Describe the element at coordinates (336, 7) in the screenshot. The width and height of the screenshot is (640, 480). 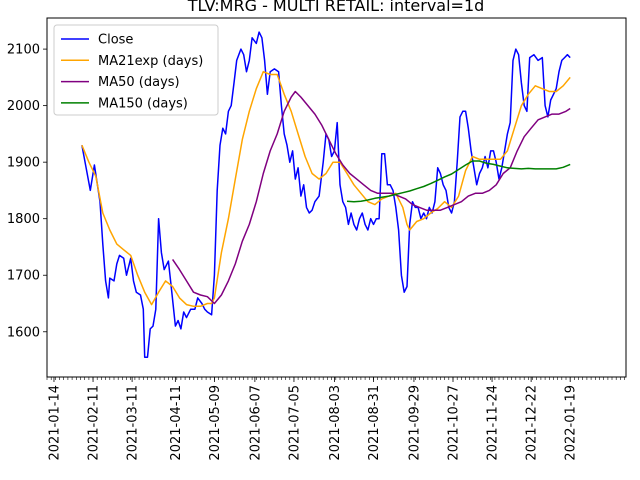
I see `chart-title: TLV:MRG - MULTI RETAIL: interval=1d` at that location.